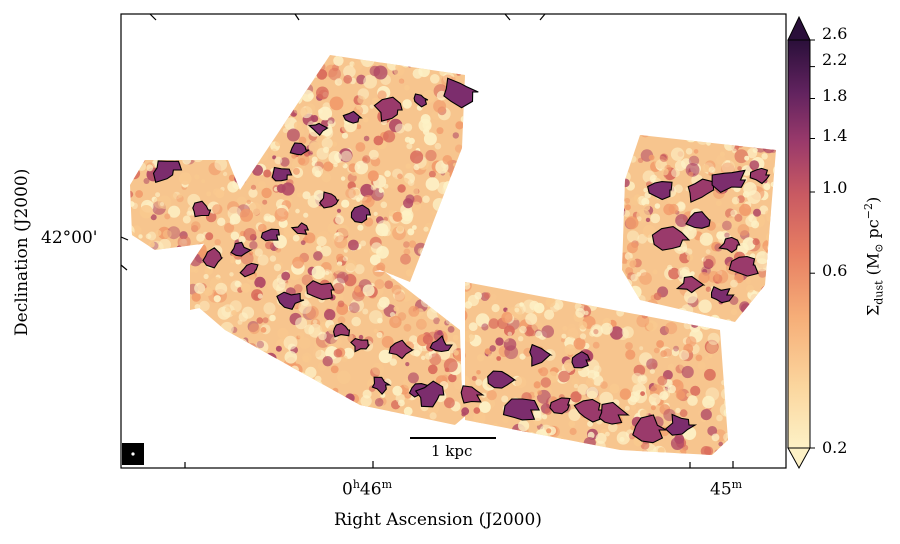 The image size is (900, 544). Describe the element at coordinates (22, 252) in the screenshot. I see `y-axis-label: Declination (J2000)` at that location.